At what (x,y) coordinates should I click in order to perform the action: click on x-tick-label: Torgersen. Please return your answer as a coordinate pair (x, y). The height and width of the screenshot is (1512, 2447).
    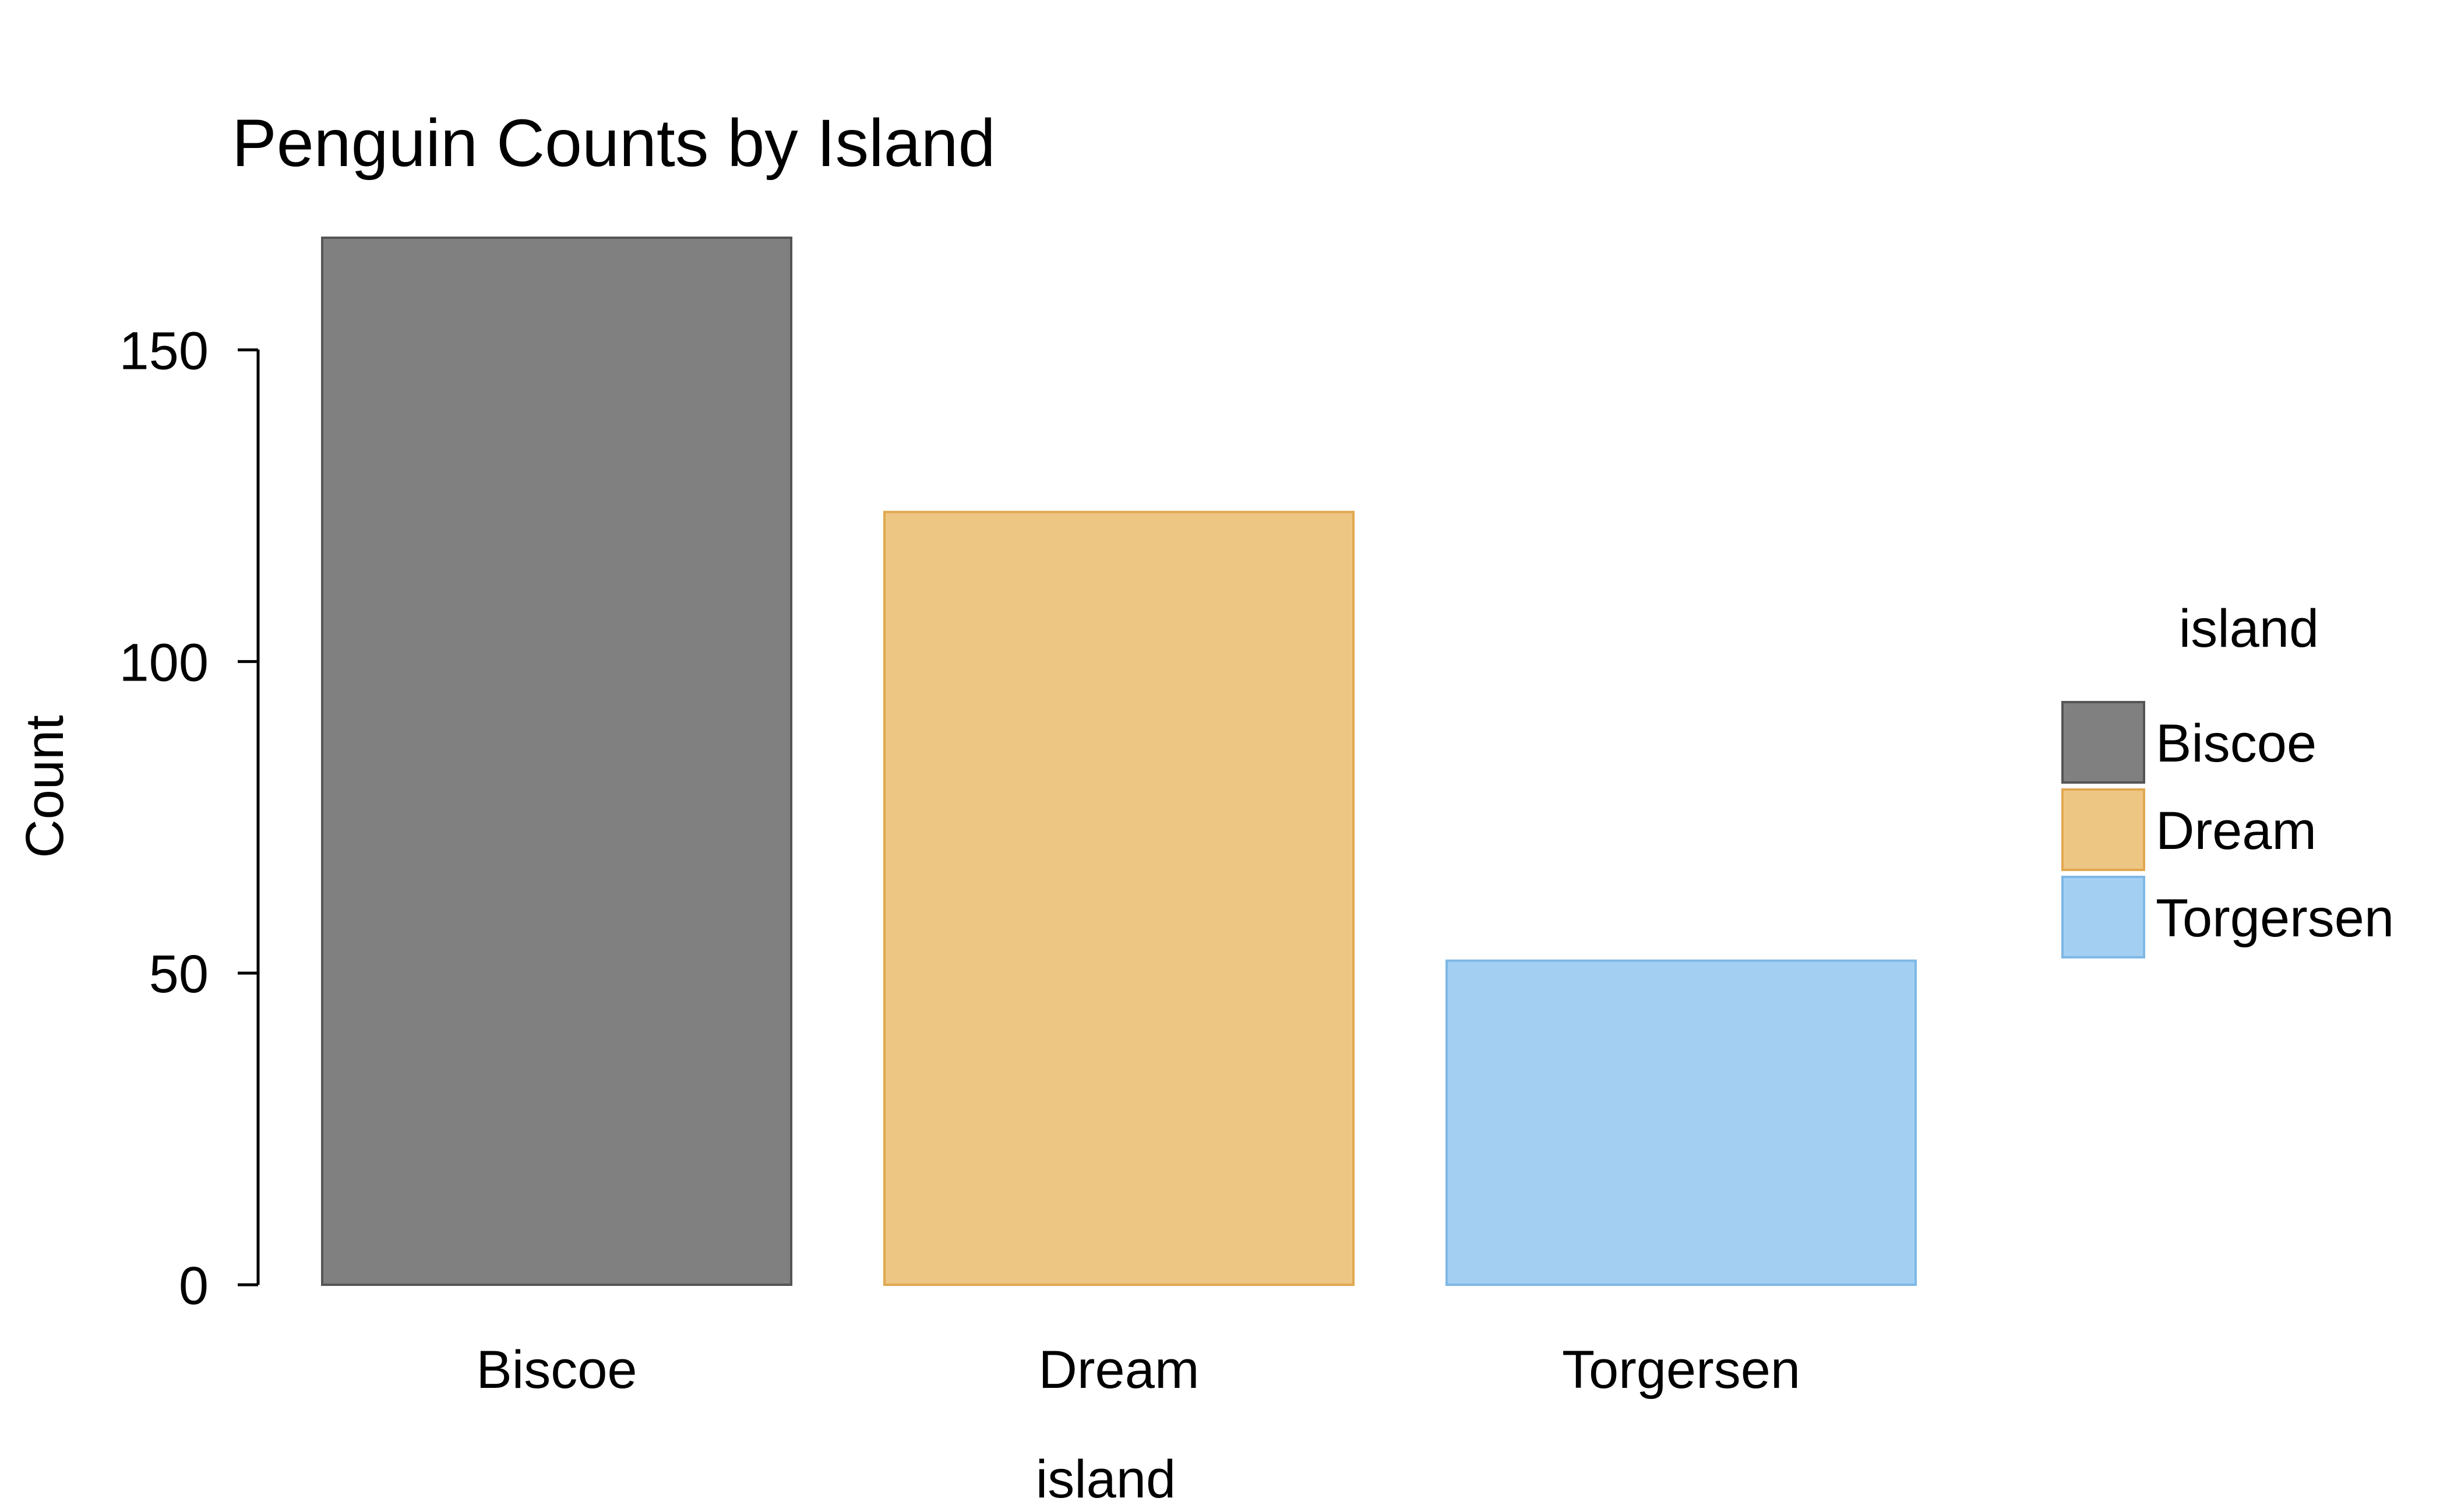
    Looking at the image, I should click on (1681, 1370).